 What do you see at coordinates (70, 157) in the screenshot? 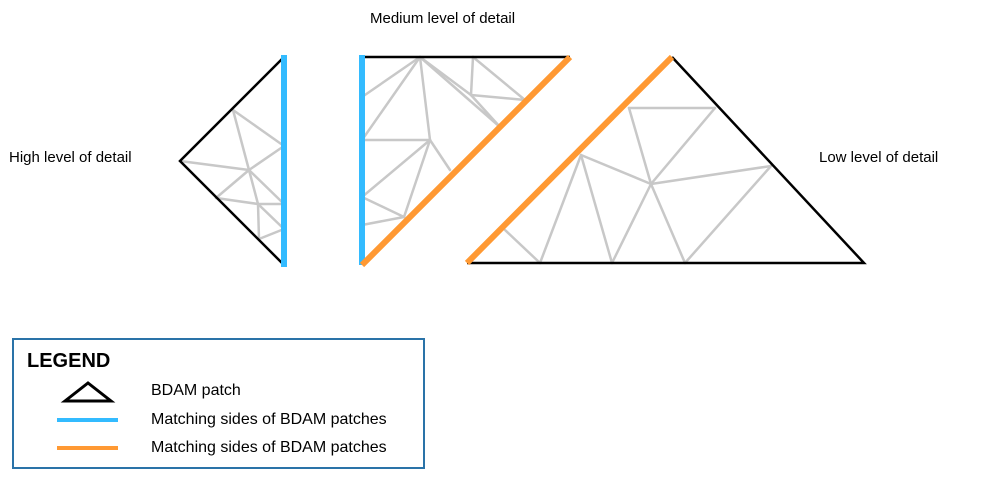
I see `high-detail-label: High level of detail` at bounding box center [70, 157].